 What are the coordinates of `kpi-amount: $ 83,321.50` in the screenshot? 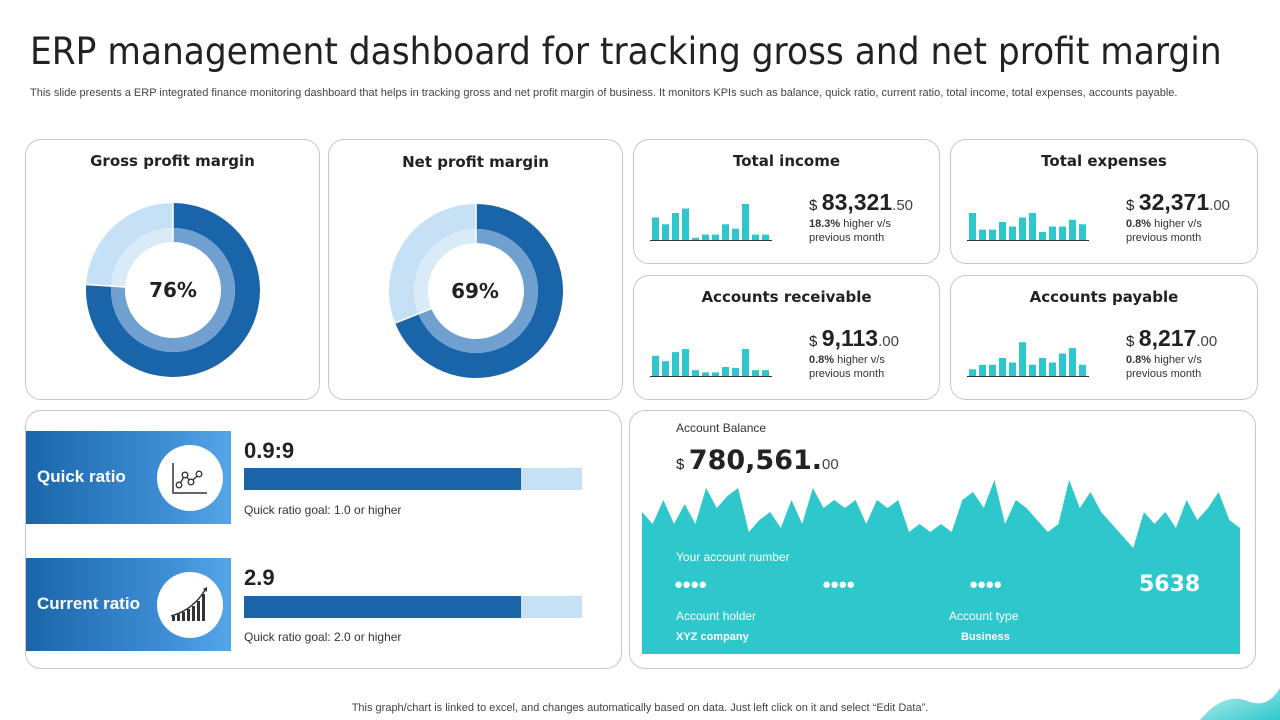 It's located at (861, 202).